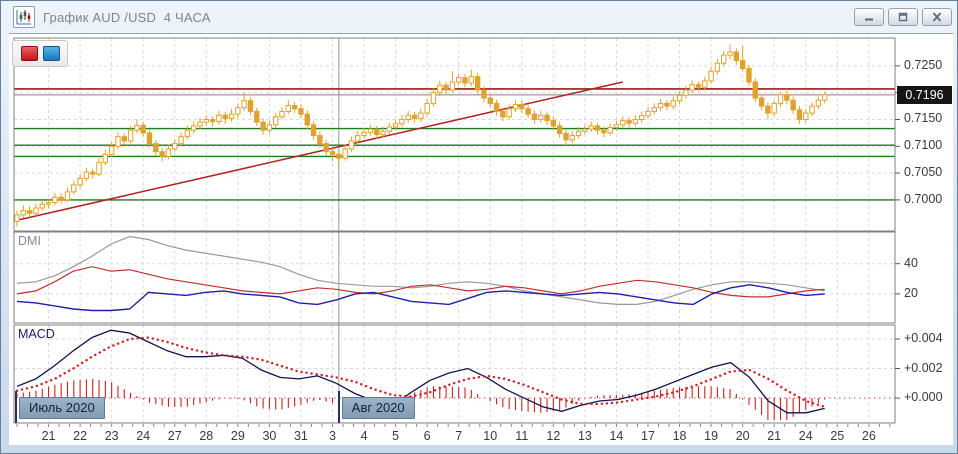  Describe the element at coordinates (911, 292) in the screenshot. I see `dmi-axis-label: 20` at that location.